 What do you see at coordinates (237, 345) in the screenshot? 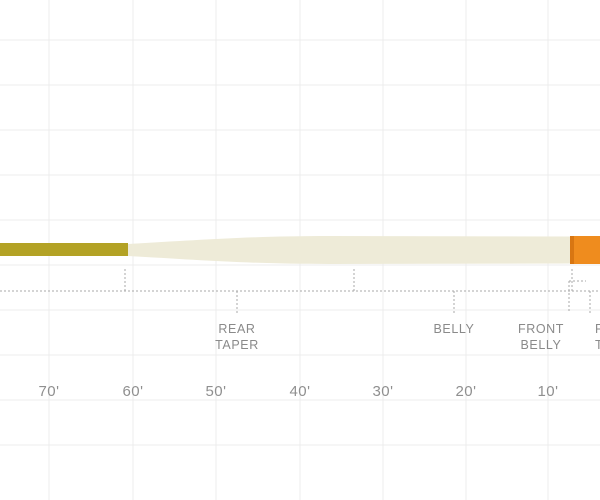
I see `section-label-rear-taper-line2: TAPER` at bounding box center [237, 345].